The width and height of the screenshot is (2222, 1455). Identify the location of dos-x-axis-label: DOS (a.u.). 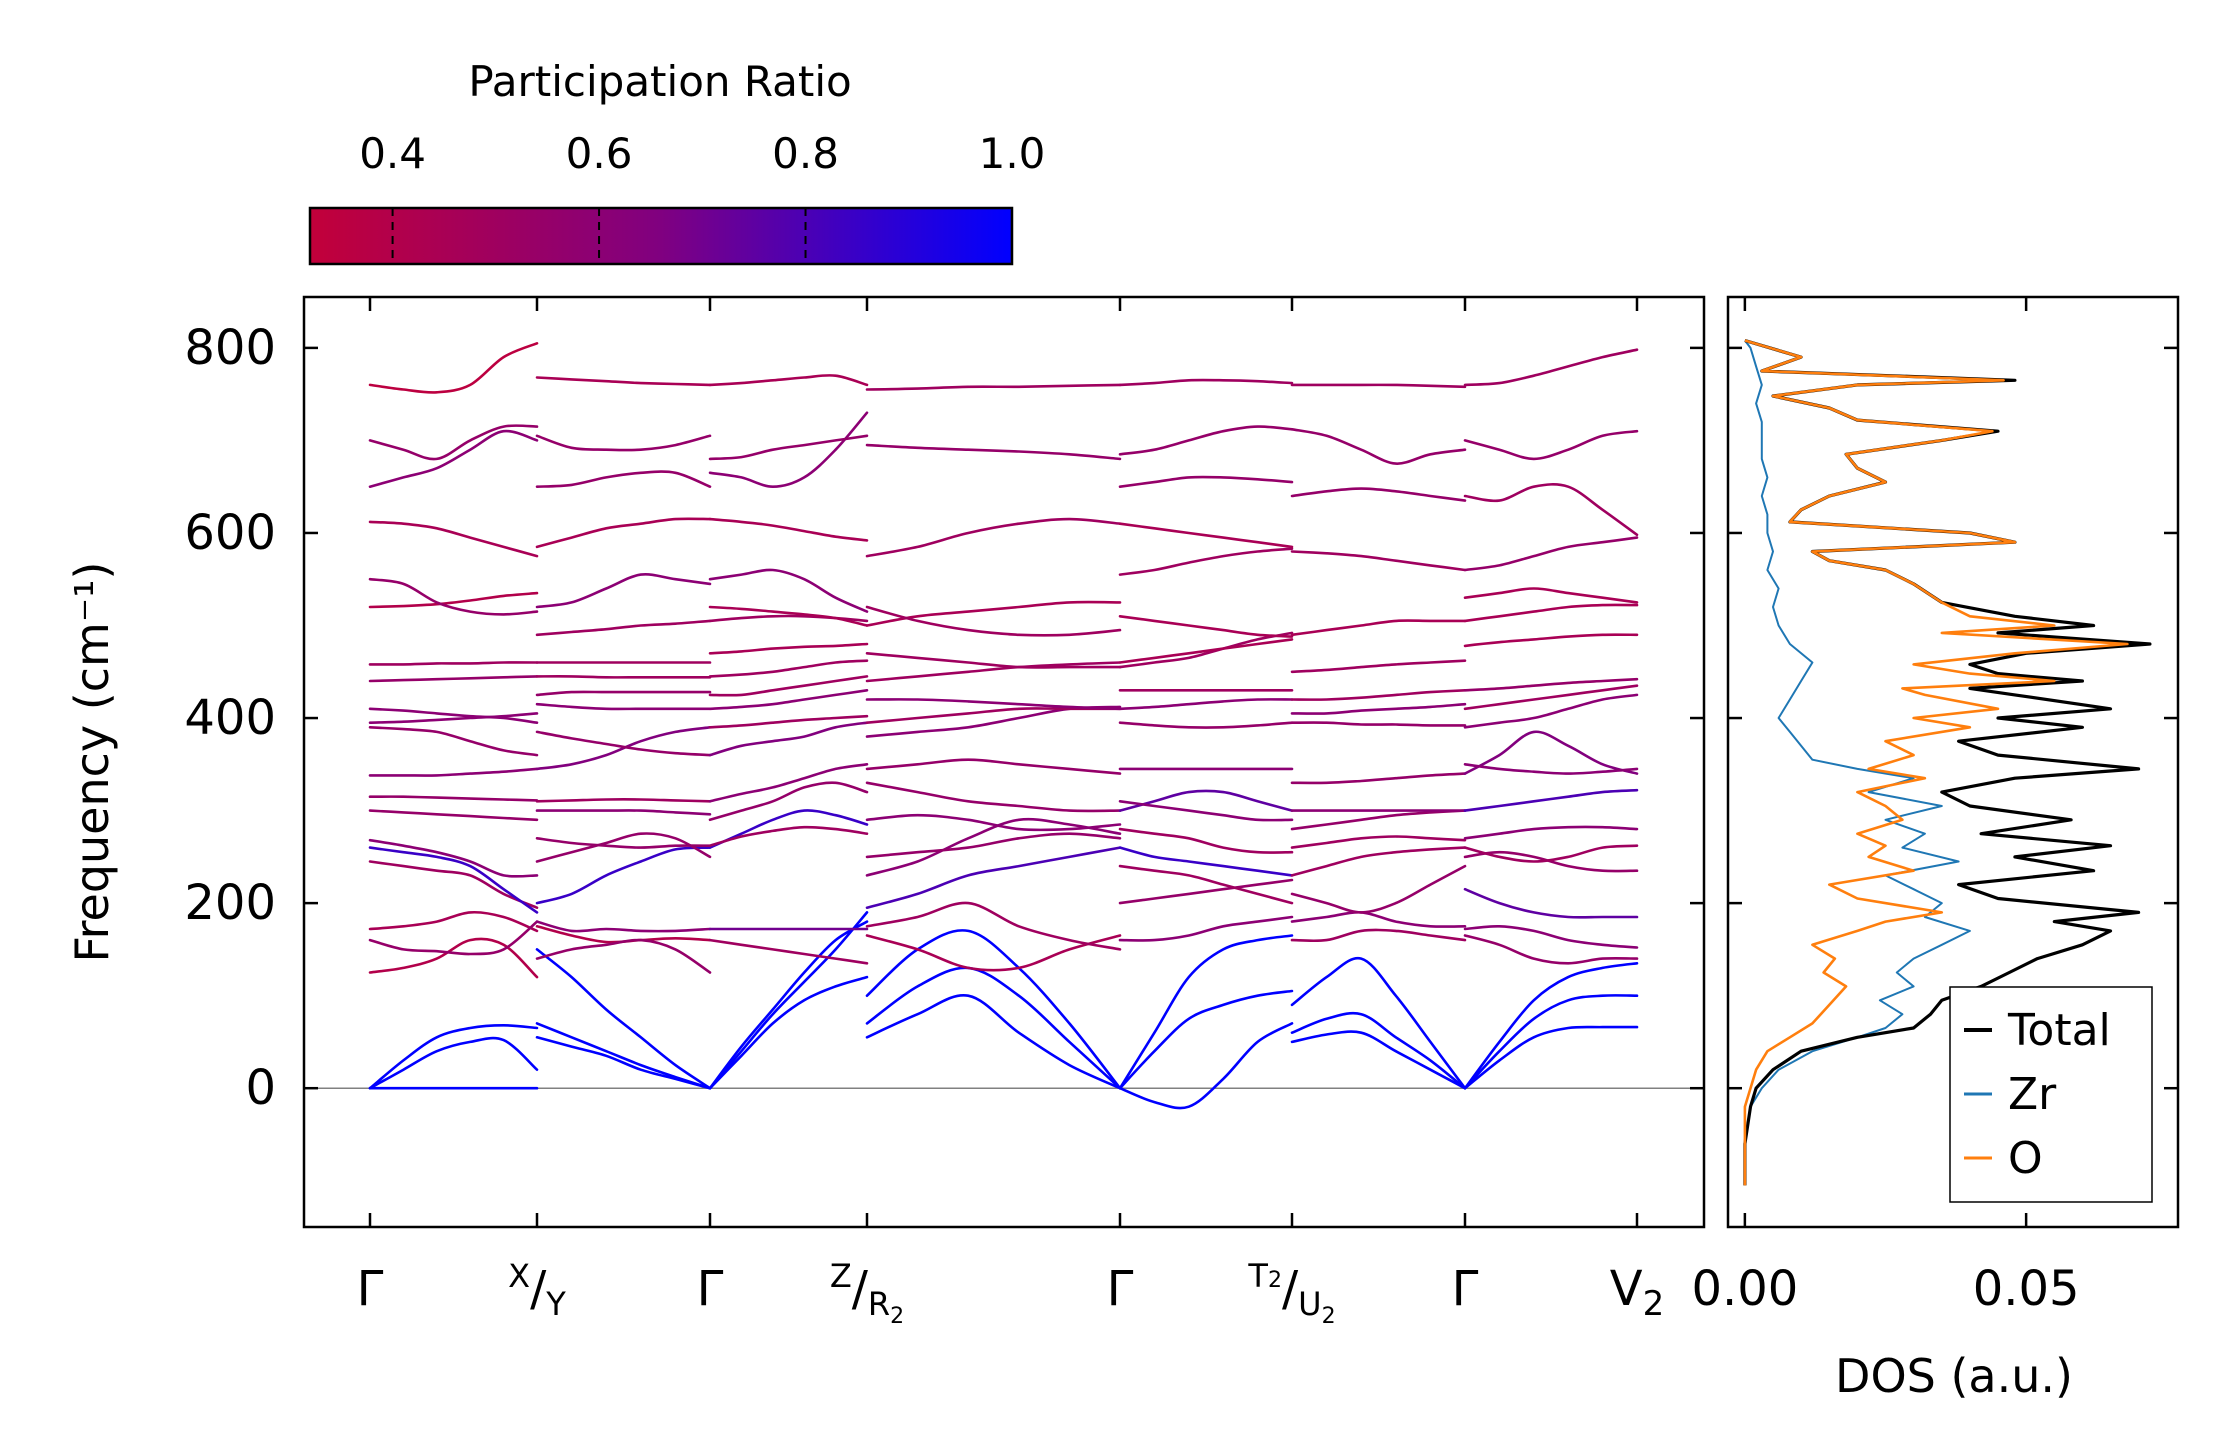
(1954, 1376).